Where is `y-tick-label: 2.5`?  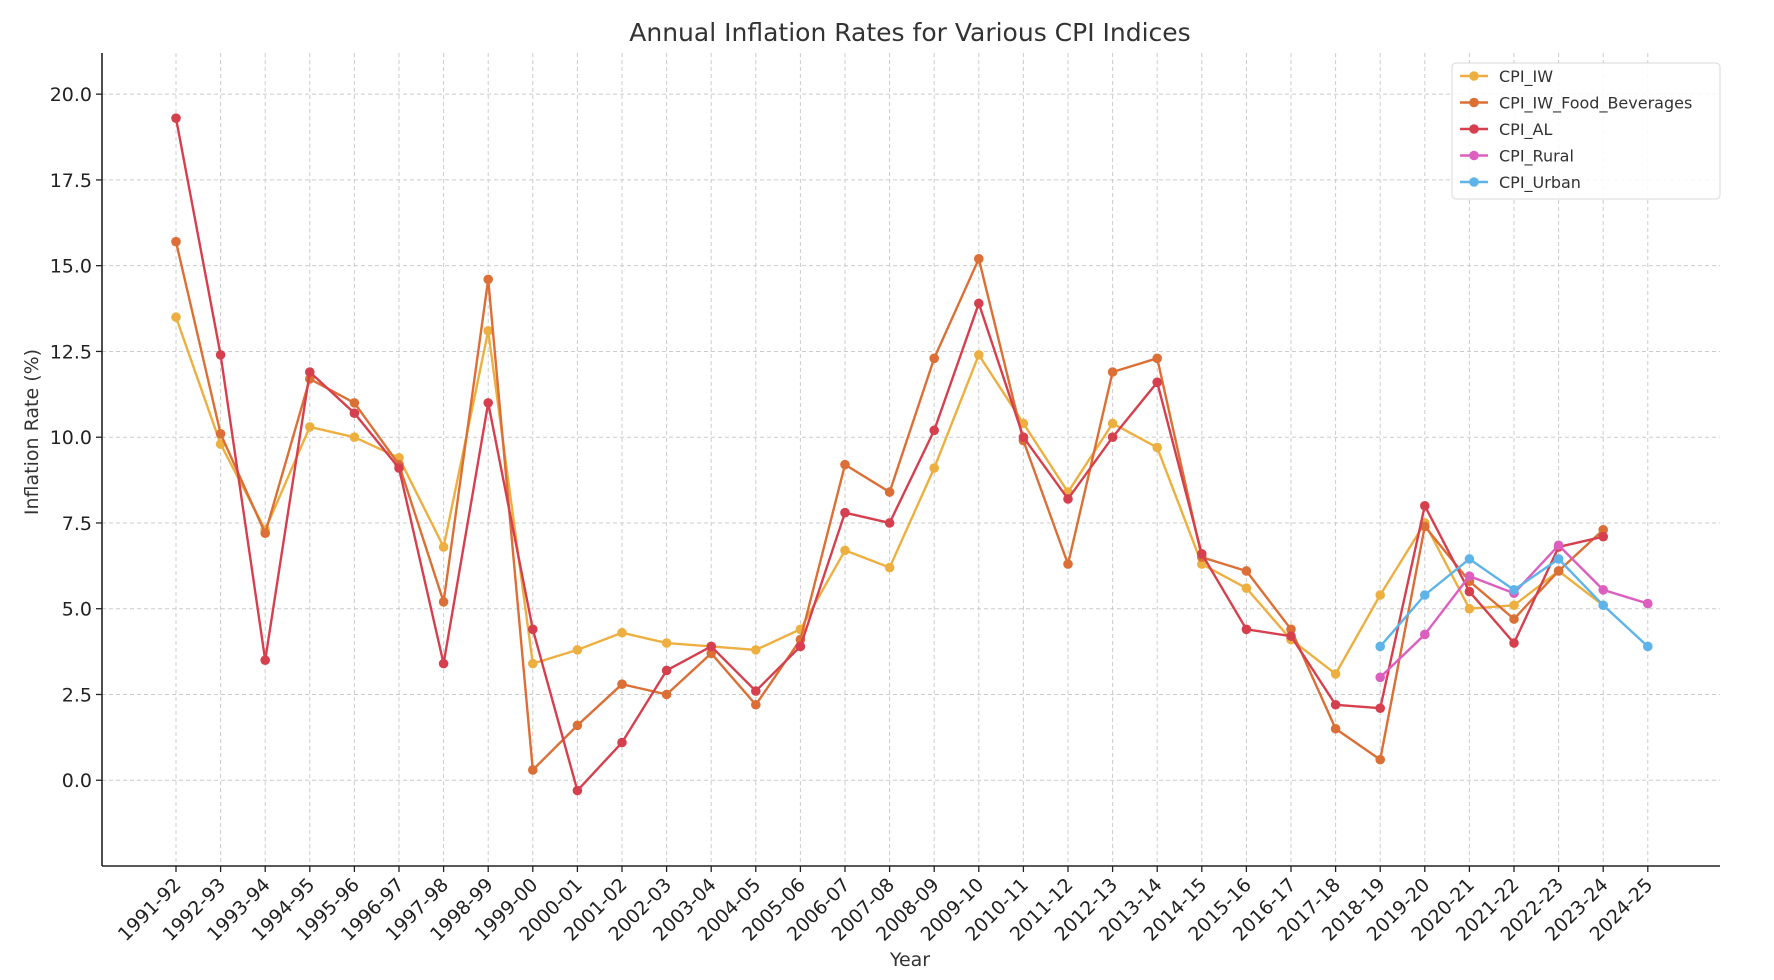
y-tick-label: 2.5 is located at coordinates (77, 695).